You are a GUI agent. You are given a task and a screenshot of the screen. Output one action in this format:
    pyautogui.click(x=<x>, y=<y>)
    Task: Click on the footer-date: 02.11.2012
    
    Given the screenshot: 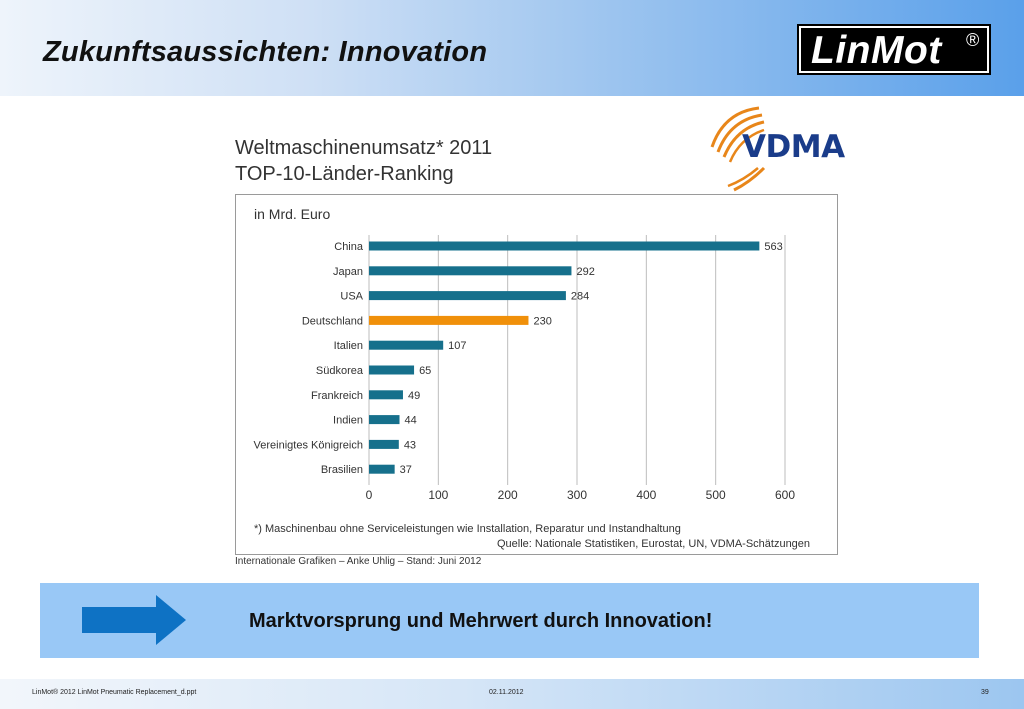 What is the action you would take?
    pyautogui.click(x=506, y=692)
    